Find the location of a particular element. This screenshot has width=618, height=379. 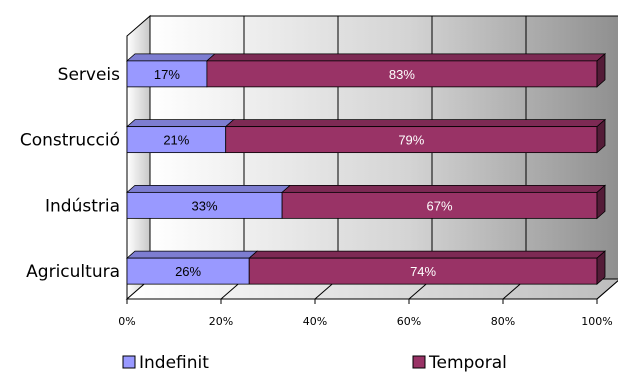

category-label: Indústria is located at coordinates (82, 206).